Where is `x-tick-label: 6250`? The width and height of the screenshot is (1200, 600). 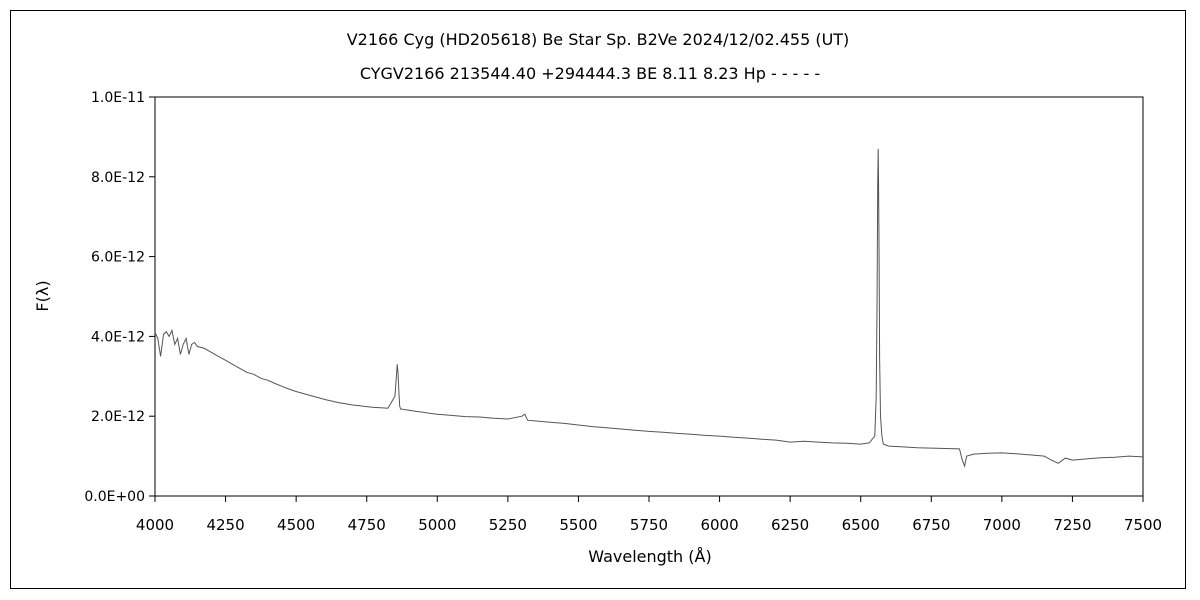
x-tick-label: 6250 is located at coordinates (790, 525).